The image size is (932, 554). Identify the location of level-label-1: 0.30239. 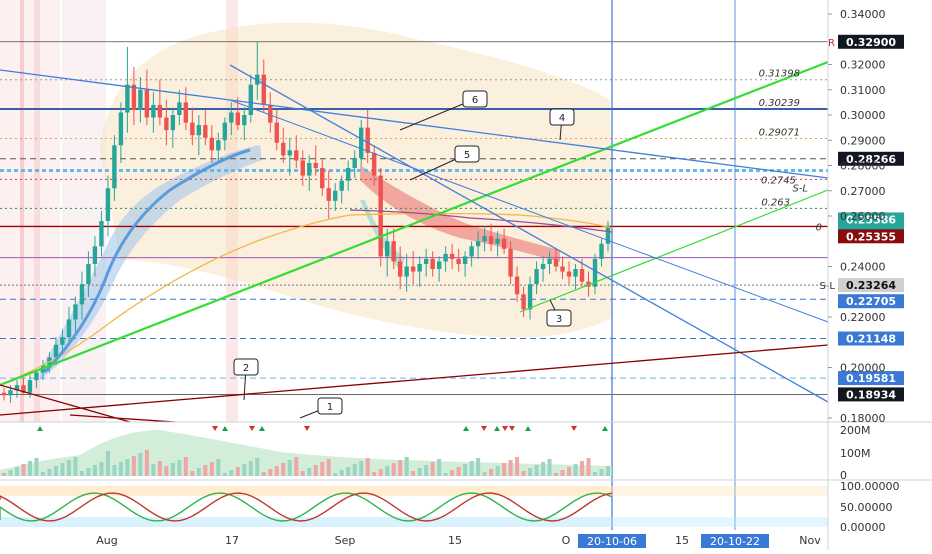
(779, 103).